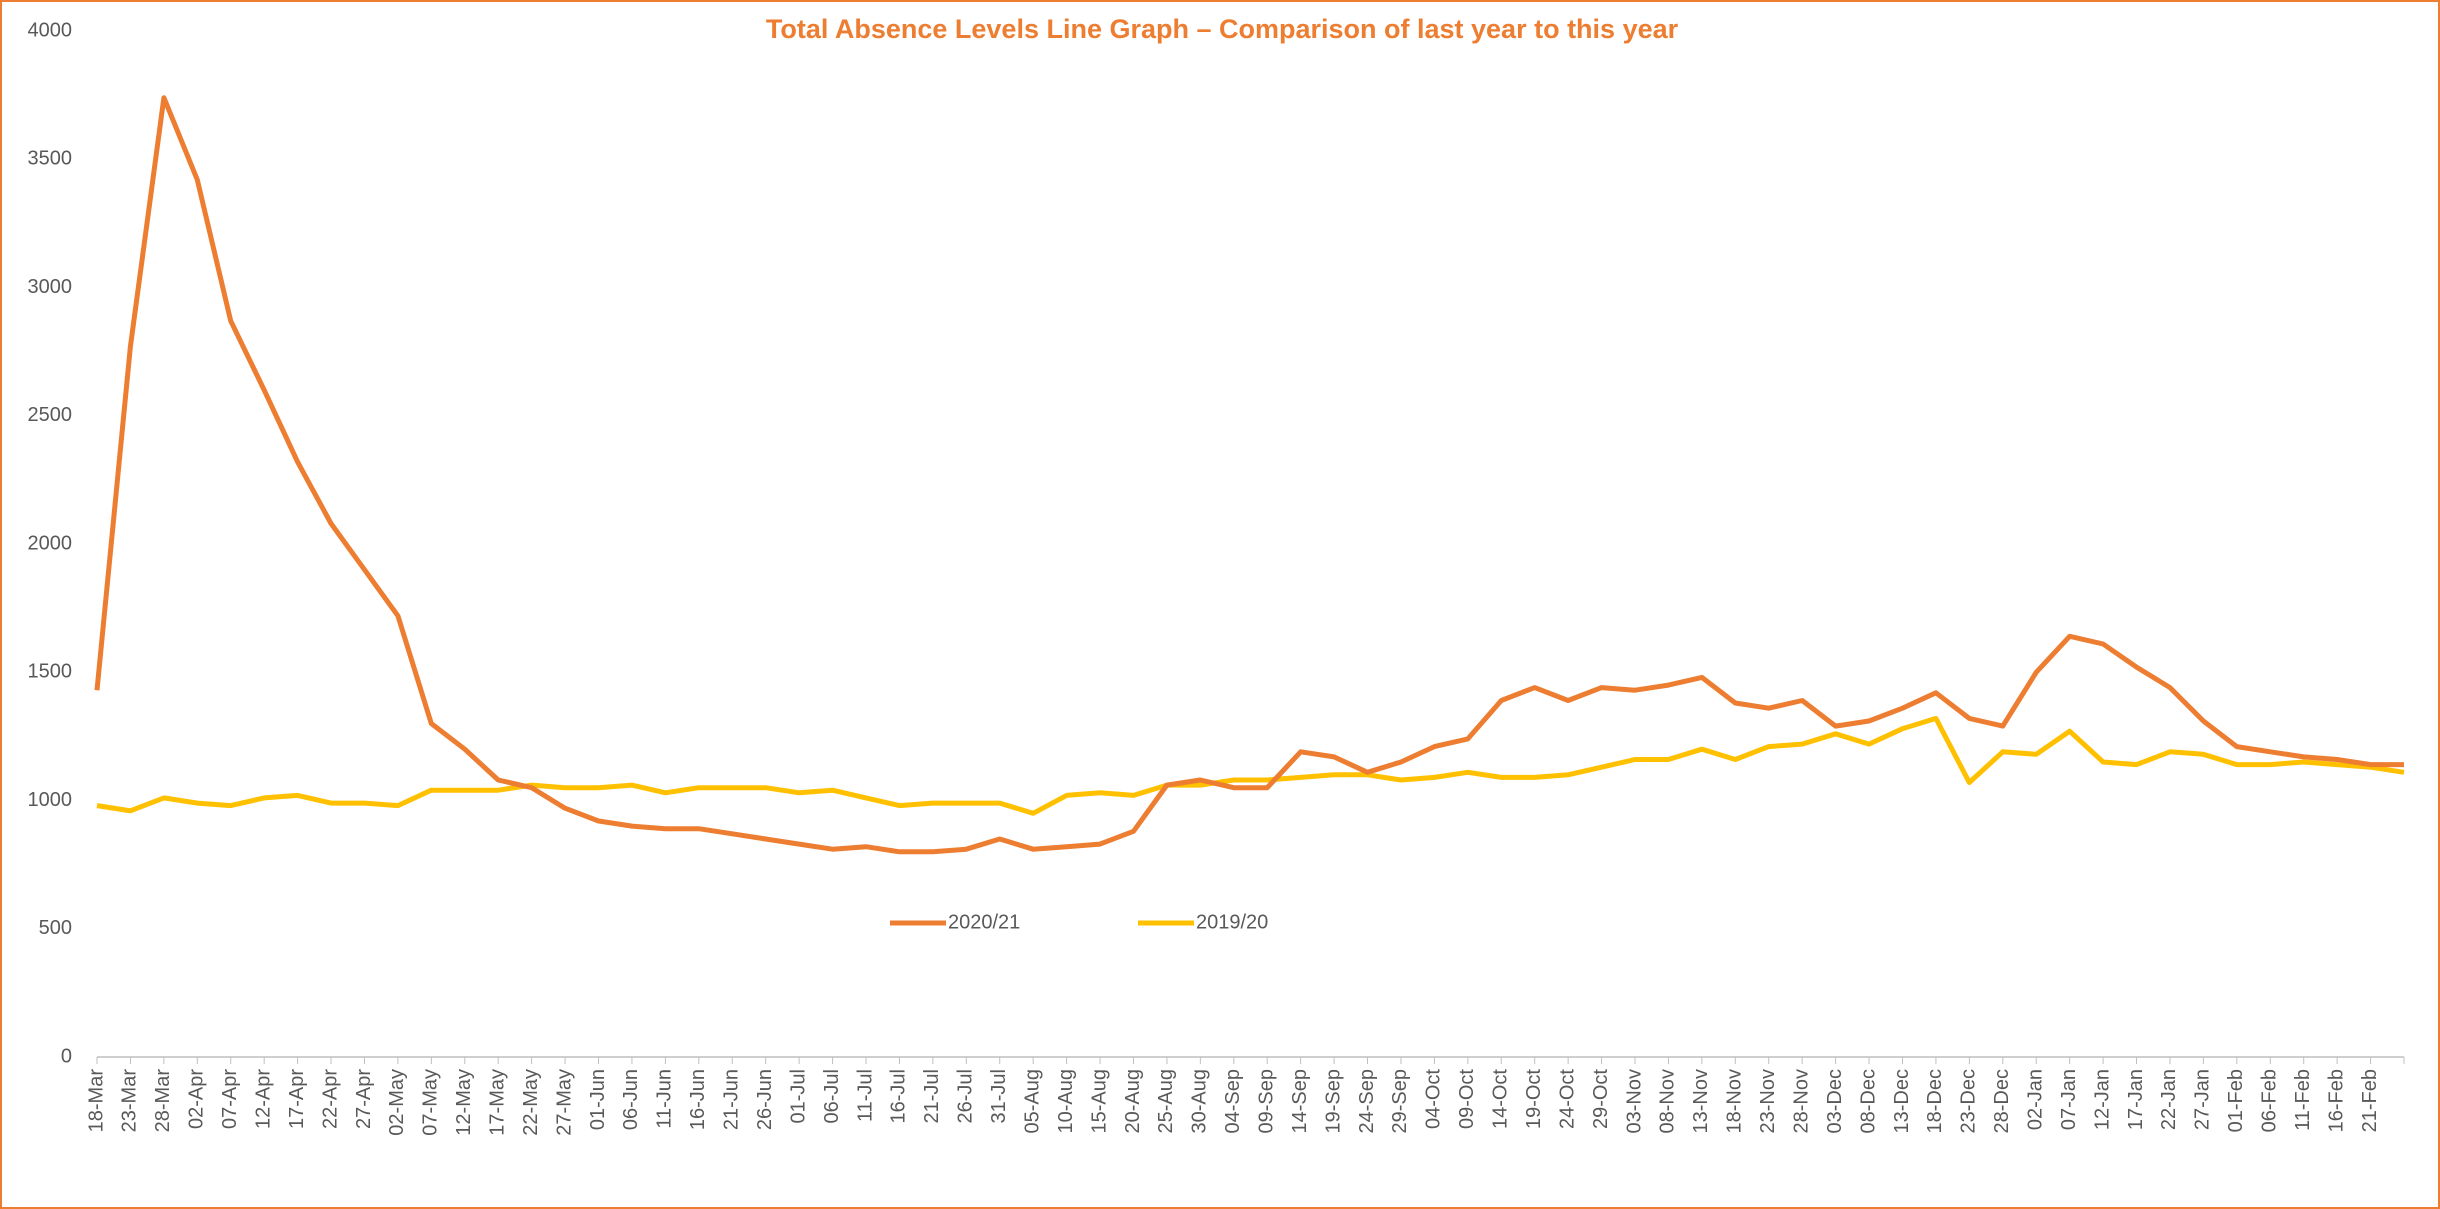  Describe the element at coordinates (263, 1099) in the screenshot. I see `x-tick-label: 12-Apr` at that location.